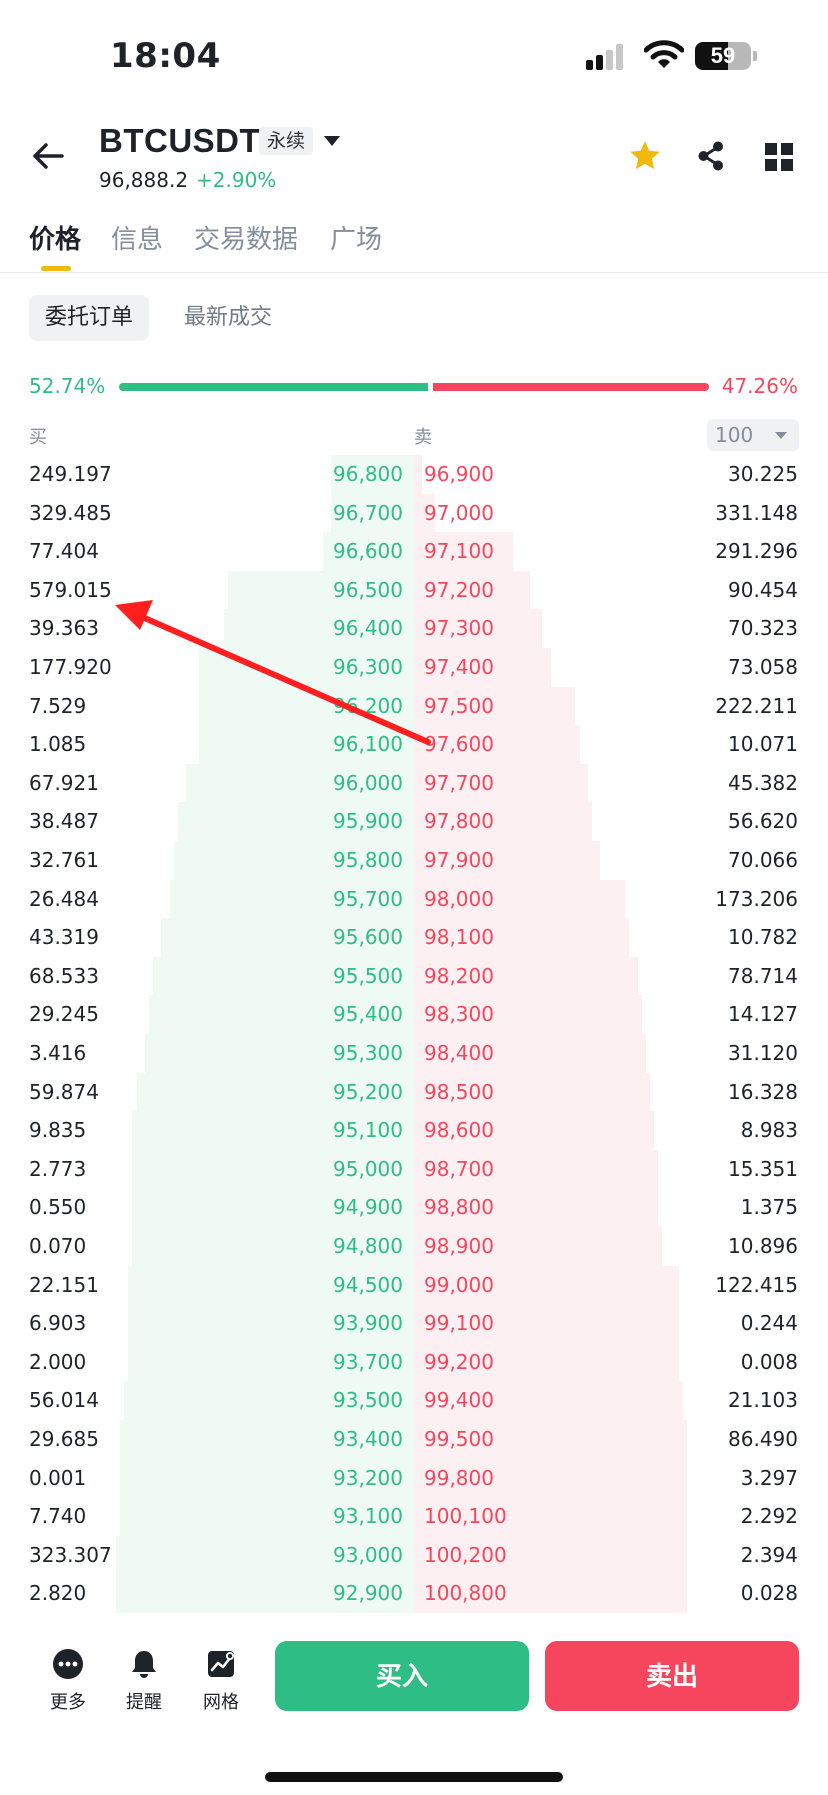 The image size is (828, 1795). I want to click on bid-quantity: 2.820, so click(58, 1593).